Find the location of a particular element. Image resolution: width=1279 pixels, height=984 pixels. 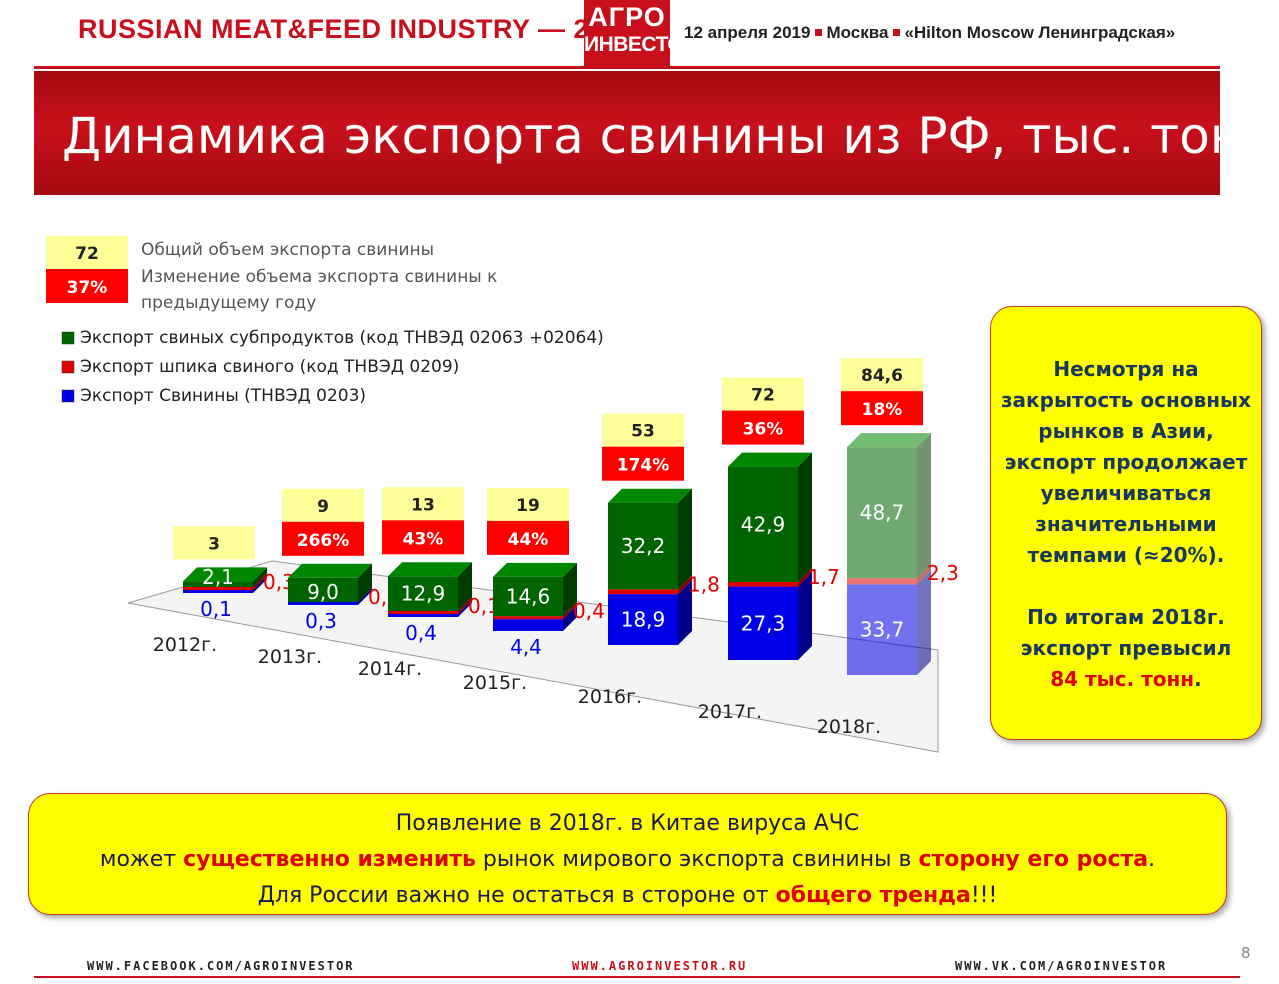

side-note-line: рынков в Азии, is located at coordinates (1126, 431).